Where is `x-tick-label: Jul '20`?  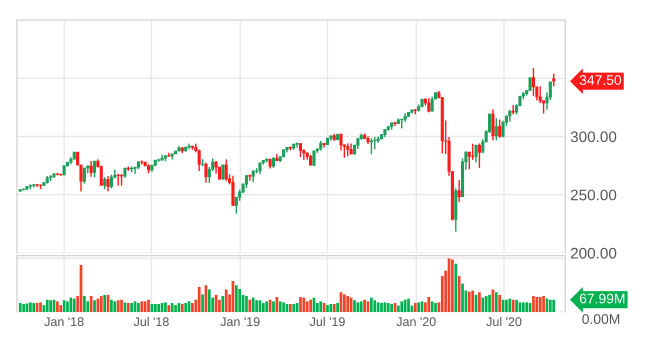
x-tick-label: Jul '20 is located at coordinates (504, 321).